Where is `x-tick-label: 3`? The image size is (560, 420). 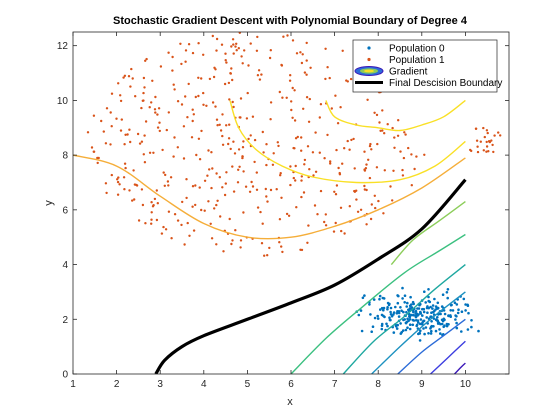
x-tick-label: 3 is located at coordinates (160, 384).